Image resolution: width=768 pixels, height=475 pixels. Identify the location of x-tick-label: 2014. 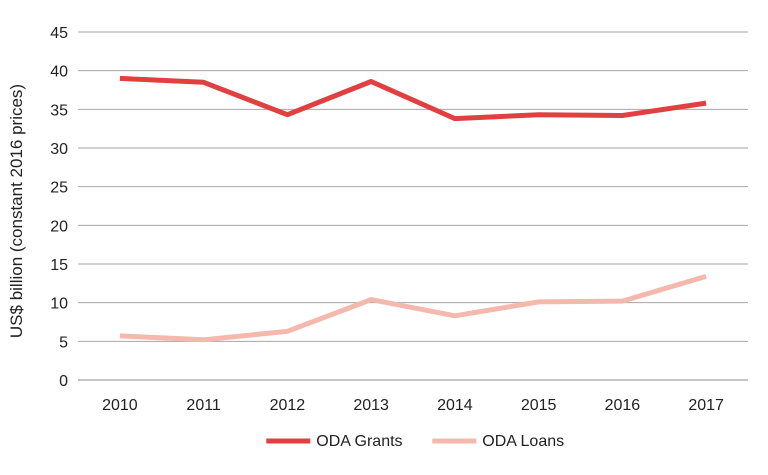
(455, 405).